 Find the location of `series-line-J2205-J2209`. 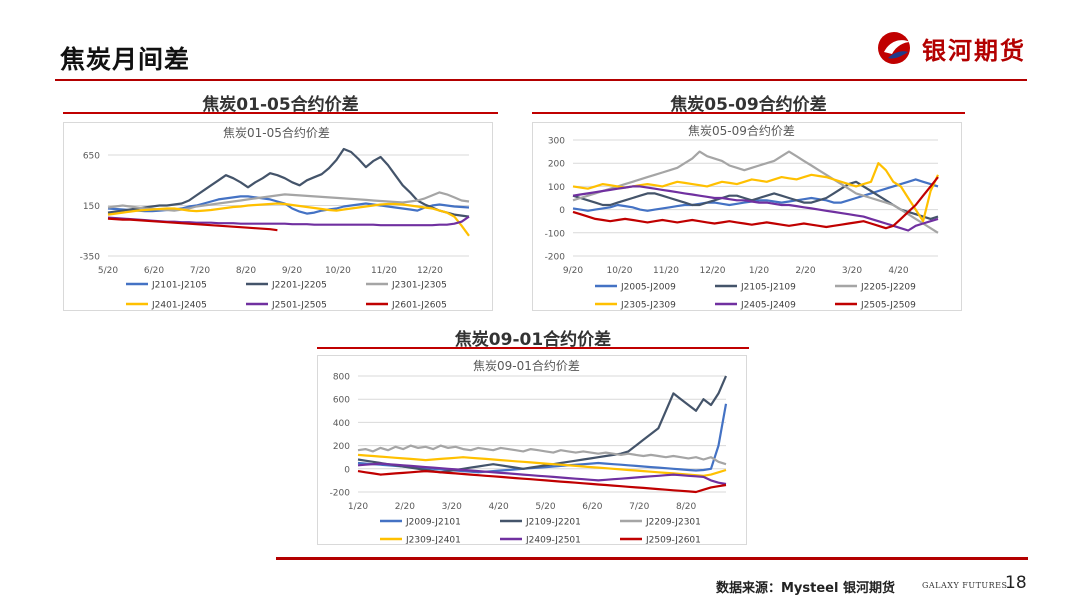

series-line-J2205-J2209 is located at coordinates (755, 192).